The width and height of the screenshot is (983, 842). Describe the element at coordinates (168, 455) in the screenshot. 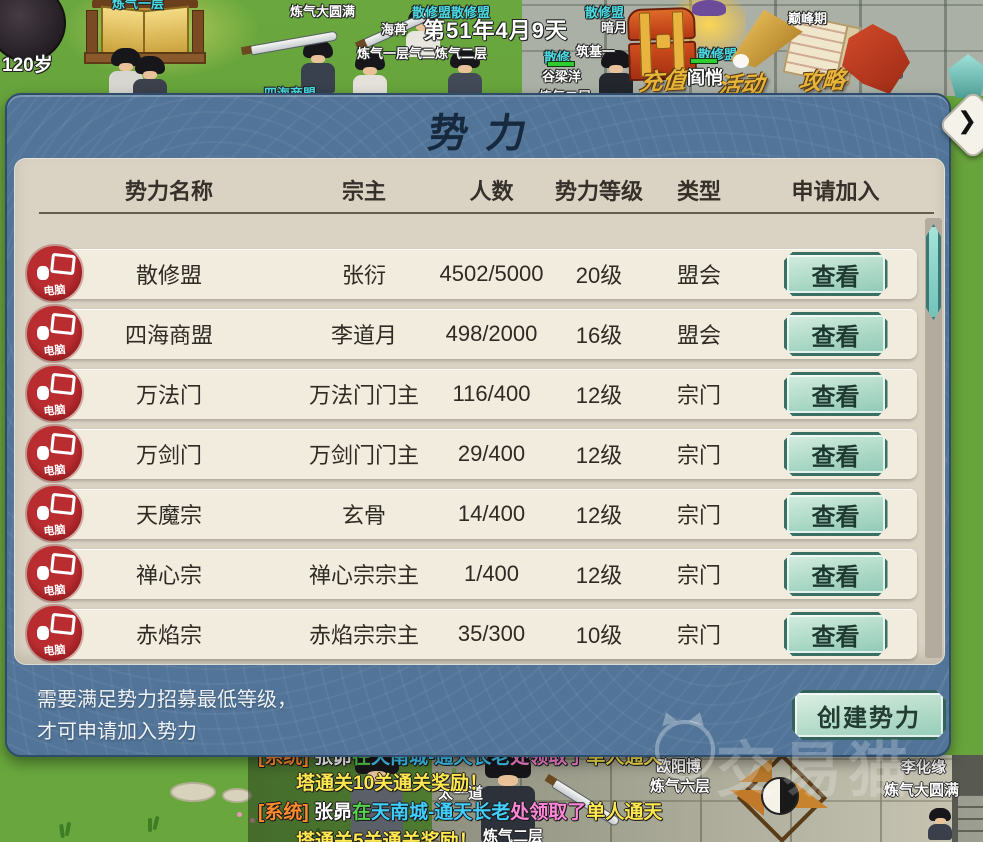

I see `faction-name: 万剑门` at that location.